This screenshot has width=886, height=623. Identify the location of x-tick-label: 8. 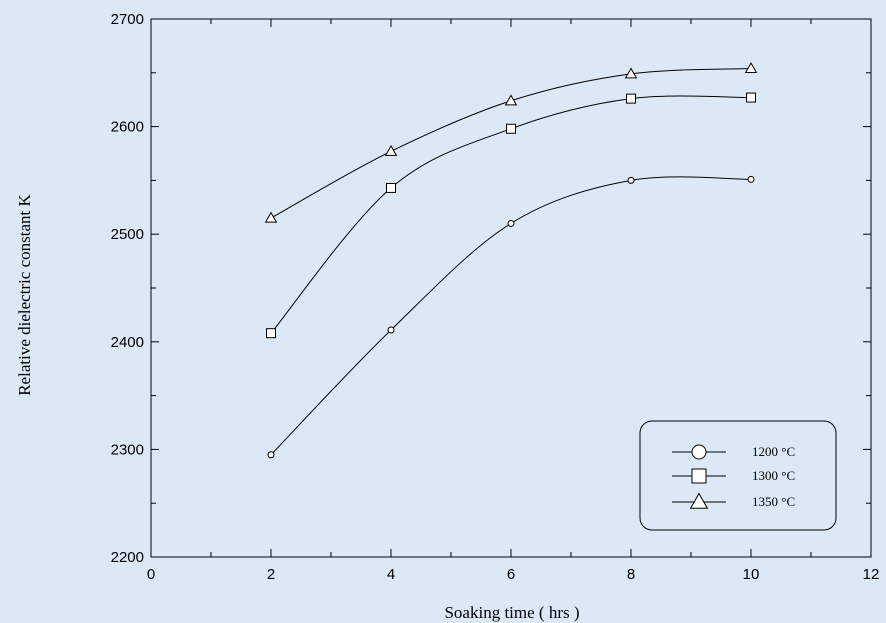
(631, 574).